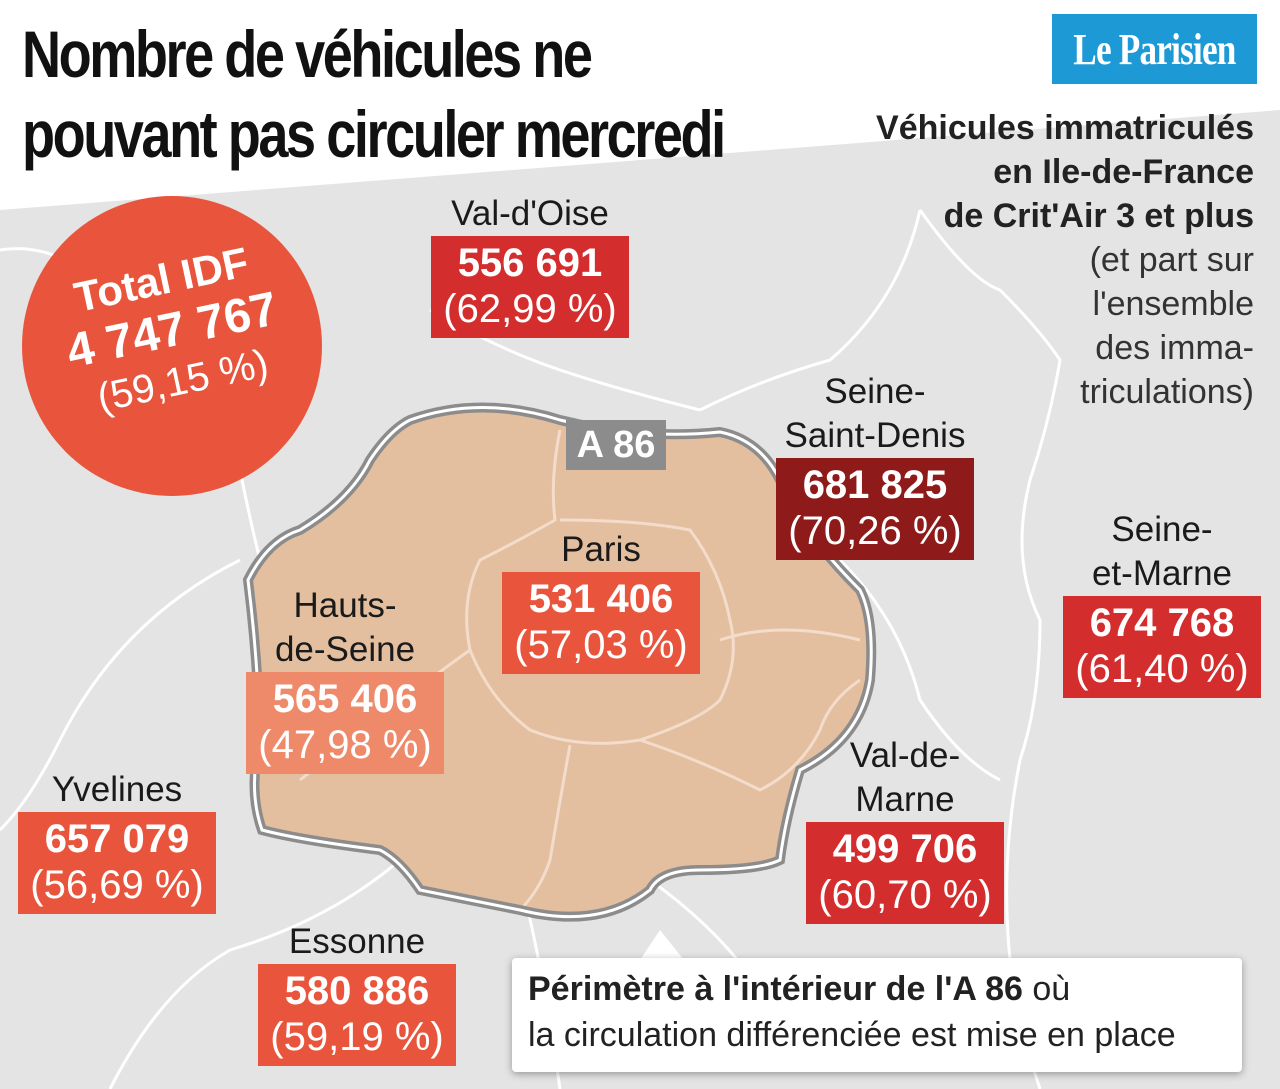 This screenshot has height=1089, width=1280. Describe the element at coordinates (875, 485) in the screenshot. I see `dept-value: 681 825` at that location.